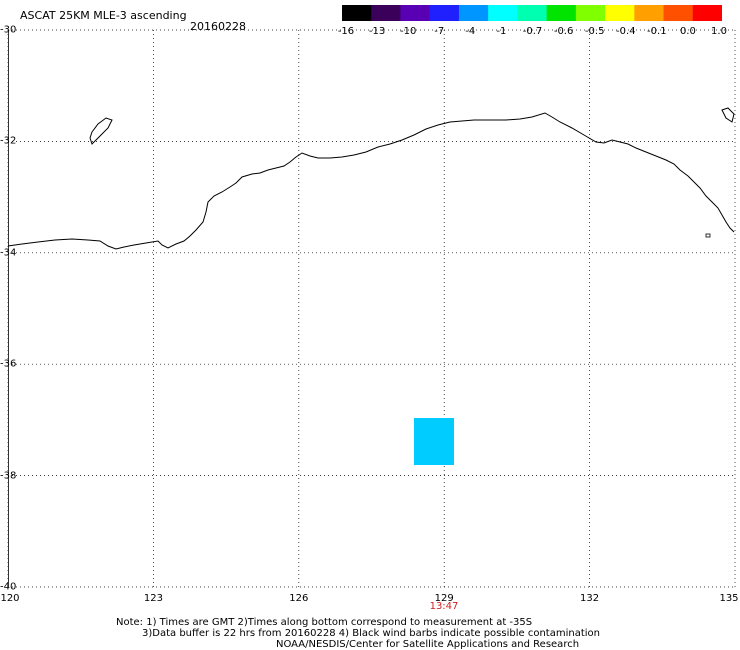 Image resolution: width=740 pixels, height=650 pixels. I want to click on color-scale-tick-label: -10, so click(408, 31).